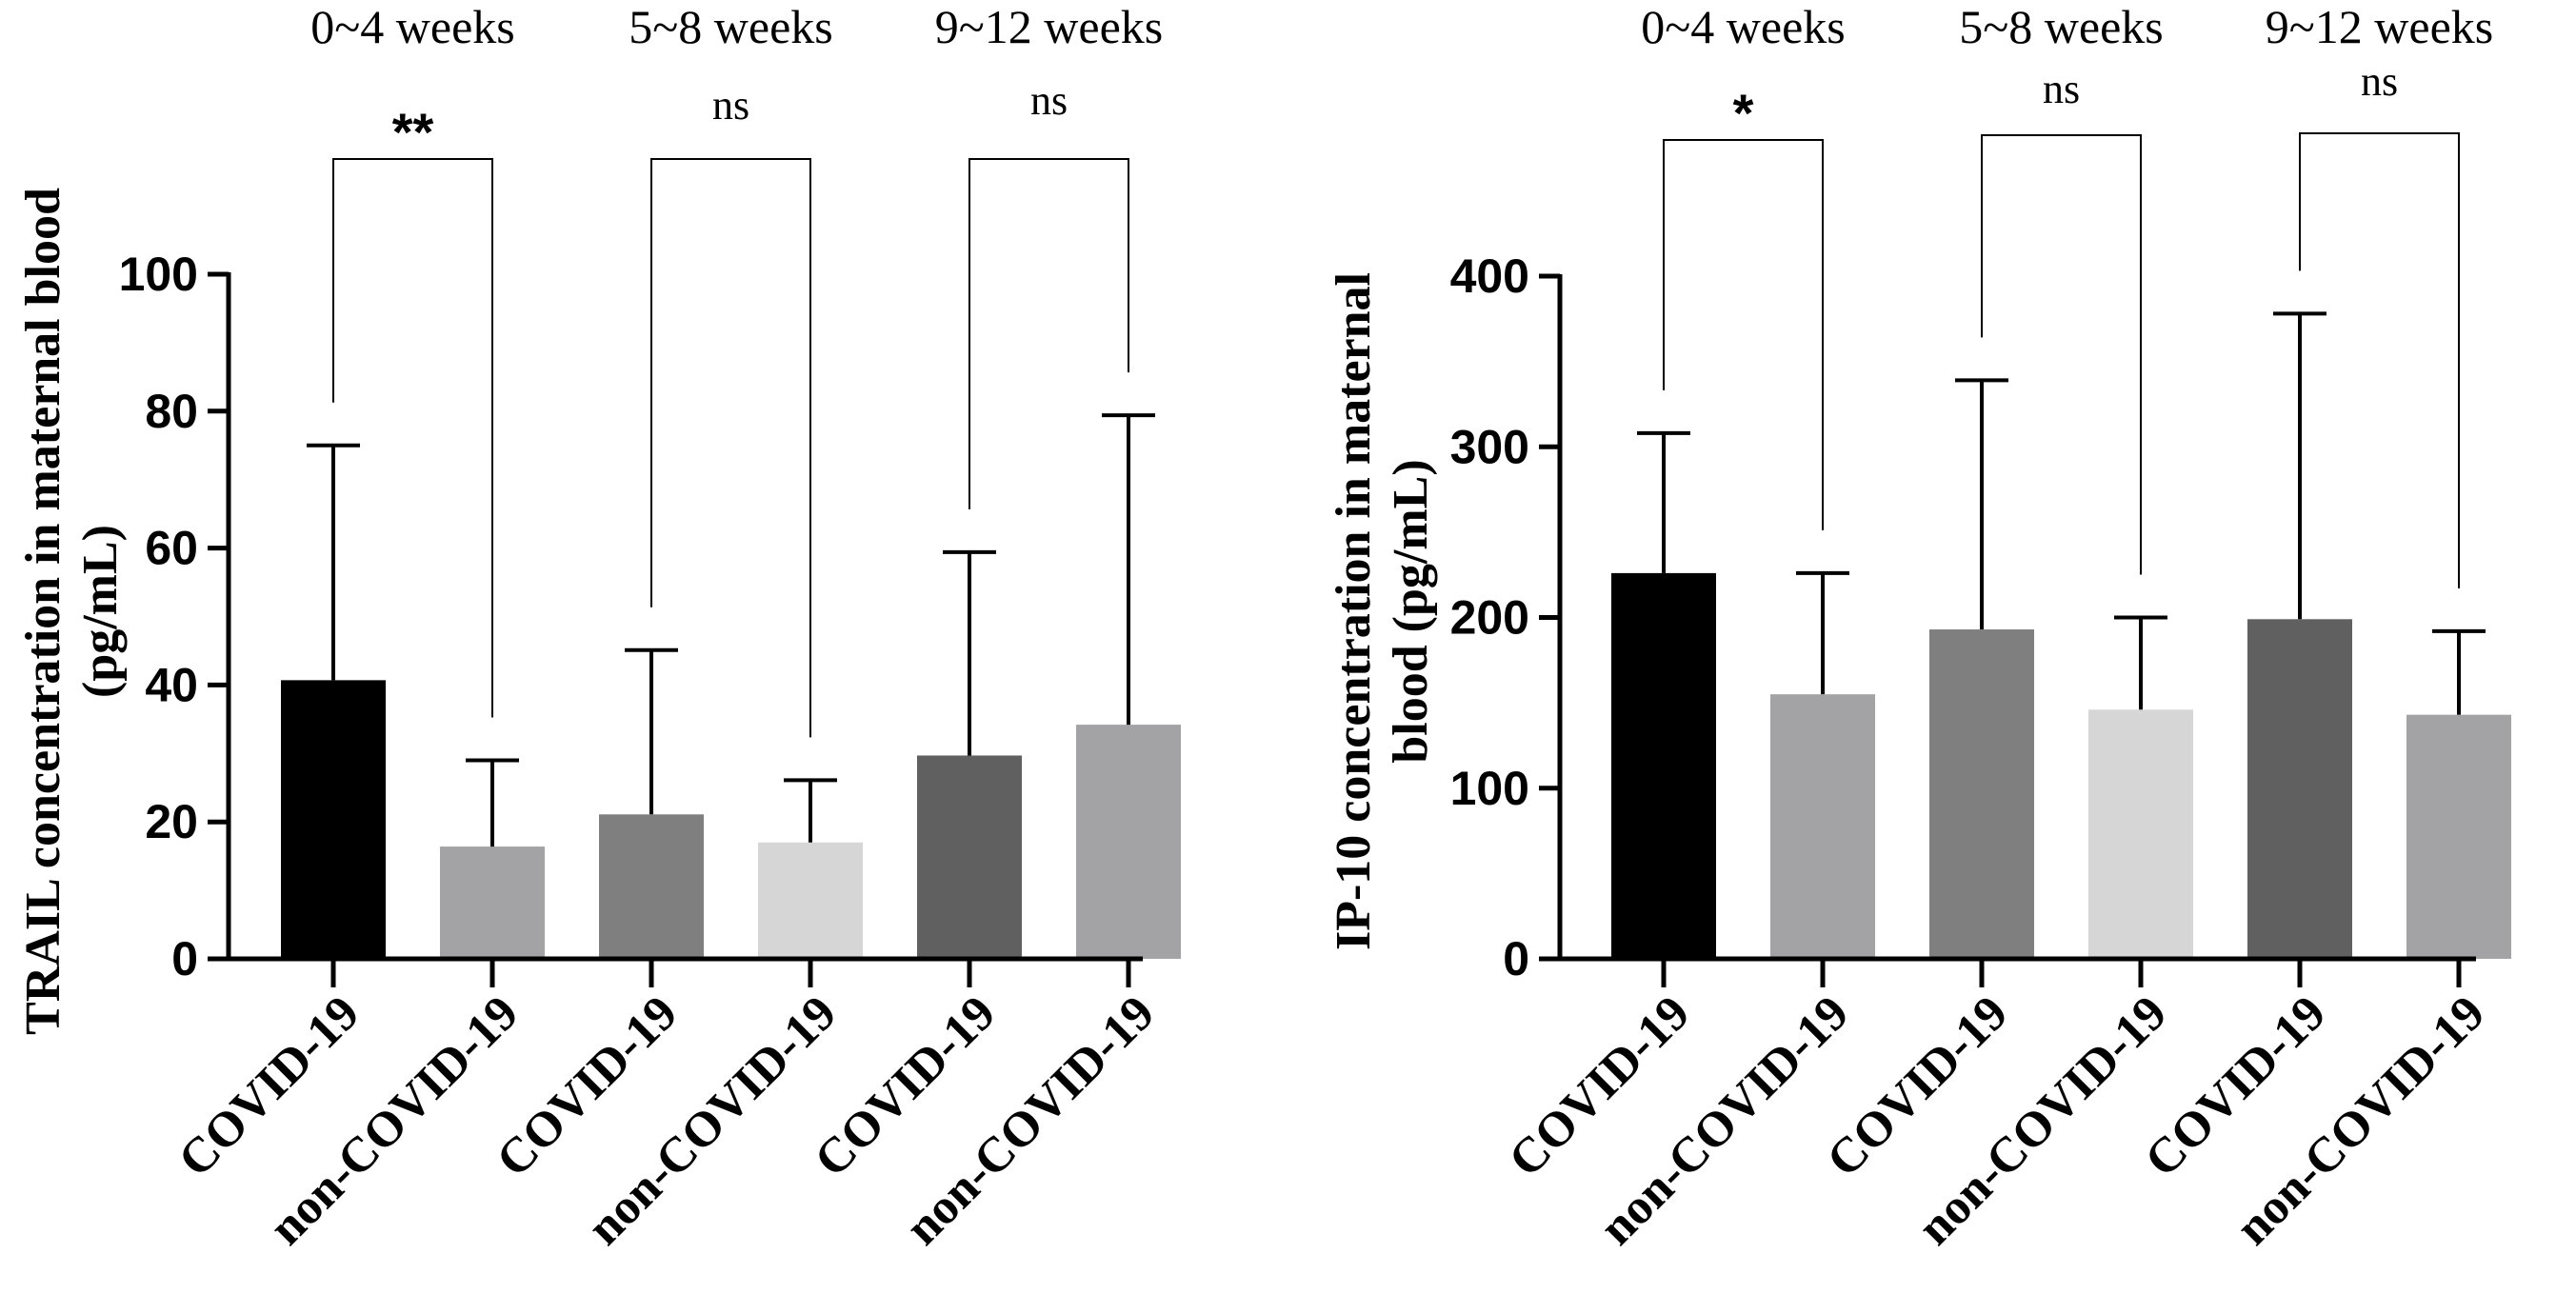  What do you see at coordinates (1489, 447) in the screenshot?
I see `y-tick-label-3: 300` at bounding box center [1489, 447].